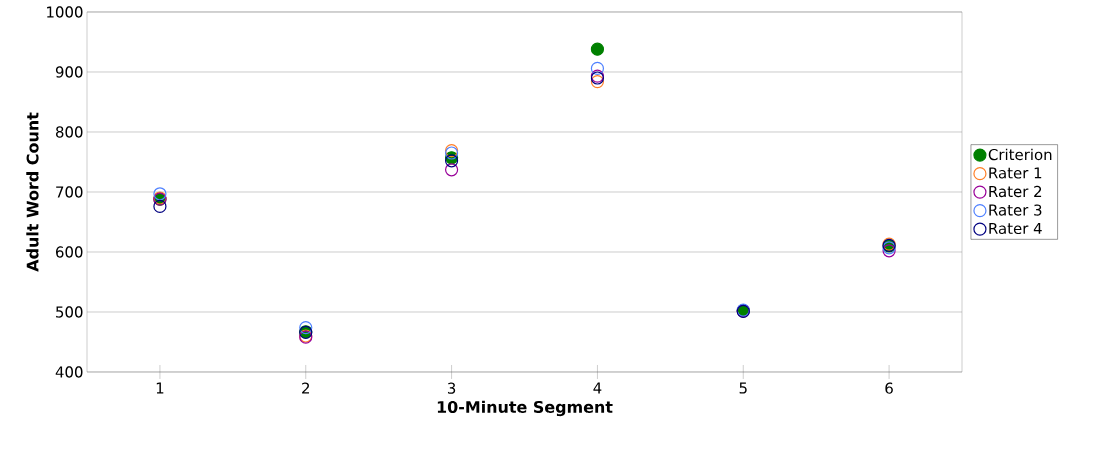  Describe the element at coordinates (160, 388) in the screenshot. I see `x-tick-label: 1` at that location.